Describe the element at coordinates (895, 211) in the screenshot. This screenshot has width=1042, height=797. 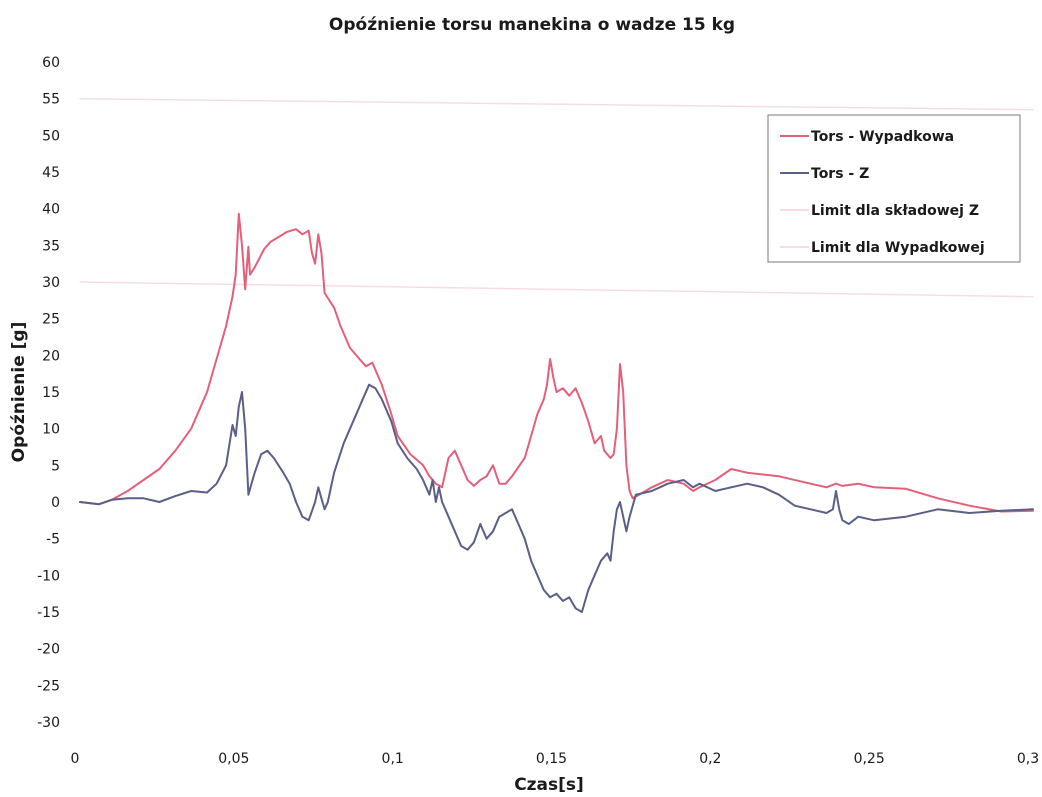
I see `legend-label: Limit dla składowej Z` at that location.